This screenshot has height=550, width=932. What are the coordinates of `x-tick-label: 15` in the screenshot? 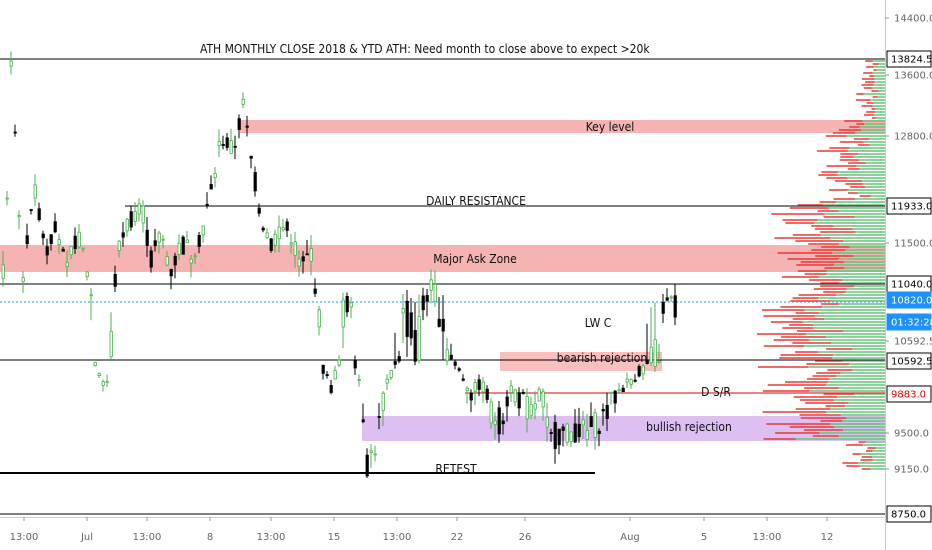 It's located at (334, 537).